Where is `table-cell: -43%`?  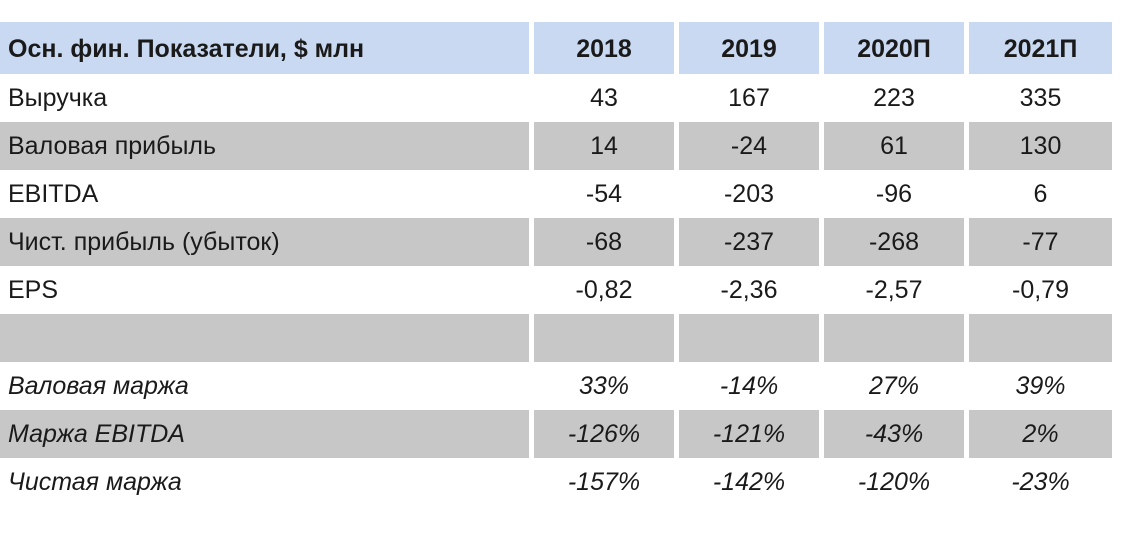 table-cell: -43% is located at coordinates (891, 434).